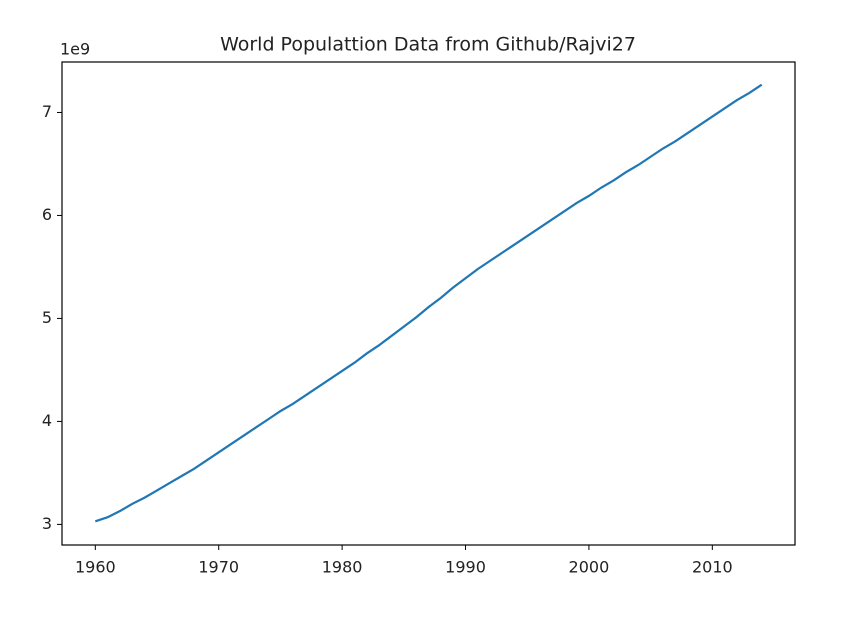  I want to click on x-tick-label: 2010, so click(712, 567).